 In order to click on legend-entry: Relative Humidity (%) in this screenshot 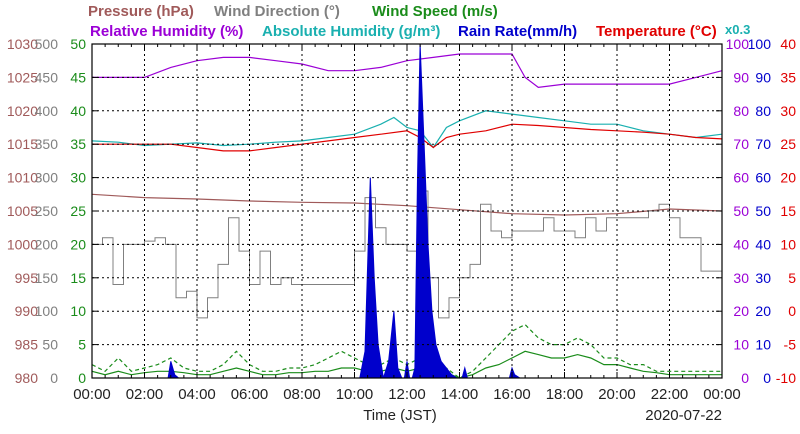, I will do `click(166, 31)`.